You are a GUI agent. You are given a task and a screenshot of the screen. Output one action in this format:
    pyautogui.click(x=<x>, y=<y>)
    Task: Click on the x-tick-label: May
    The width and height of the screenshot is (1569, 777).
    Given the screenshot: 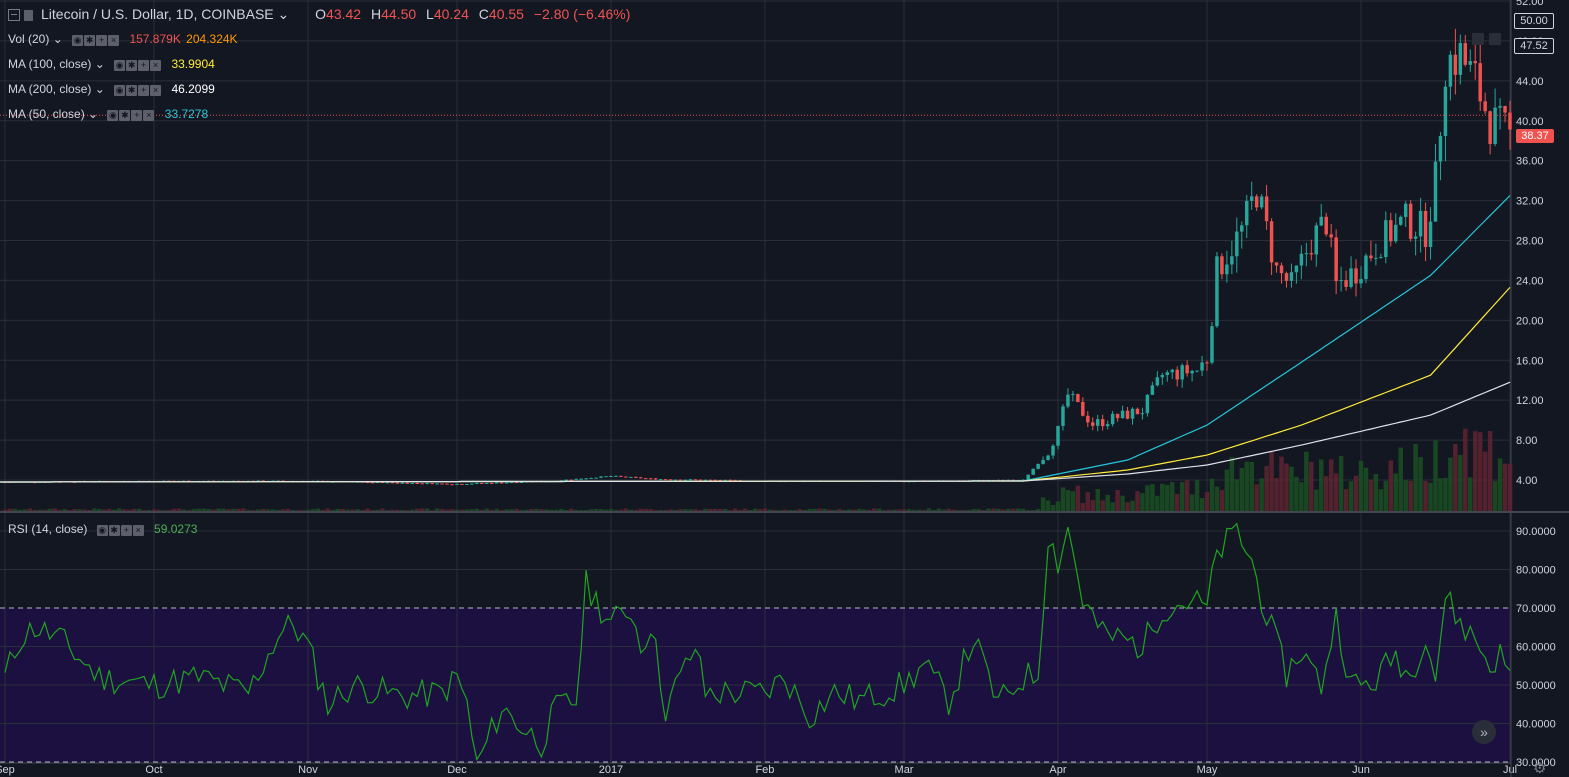 What is the action you would take?
    pyautogui.click(x=1207, y=770)
    